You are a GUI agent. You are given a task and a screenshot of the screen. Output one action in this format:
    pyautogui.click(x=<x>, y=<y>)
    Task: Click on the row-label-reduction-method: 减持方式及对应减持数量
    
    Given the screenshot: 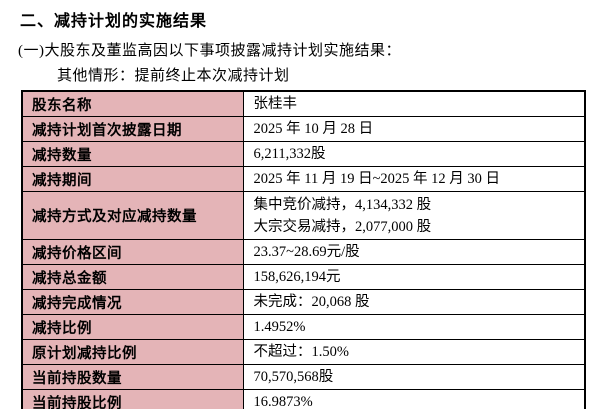 What is the action you would take?
    pyautogui.click(x=132, y=215)
    